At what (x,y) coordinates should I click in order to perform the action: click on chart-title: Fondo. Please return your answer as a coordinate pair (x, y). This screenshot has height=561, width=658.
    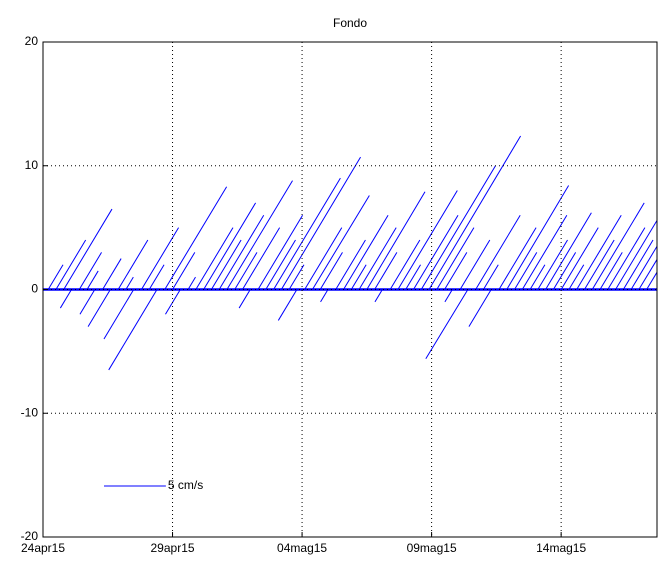
    Looking at the image, I should click on (350, 23).